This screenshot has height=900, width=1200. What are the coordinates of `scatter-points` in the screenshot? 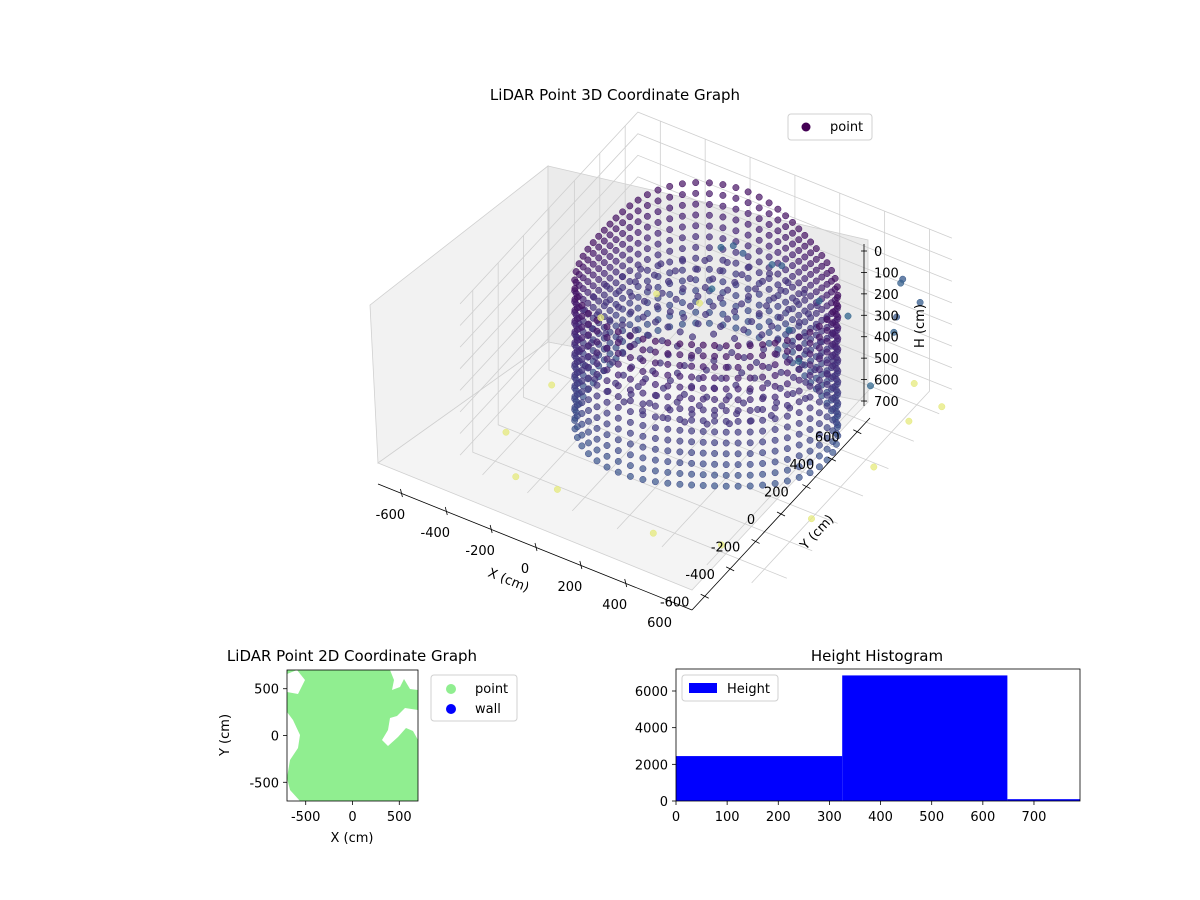 It's located at (724, 395).